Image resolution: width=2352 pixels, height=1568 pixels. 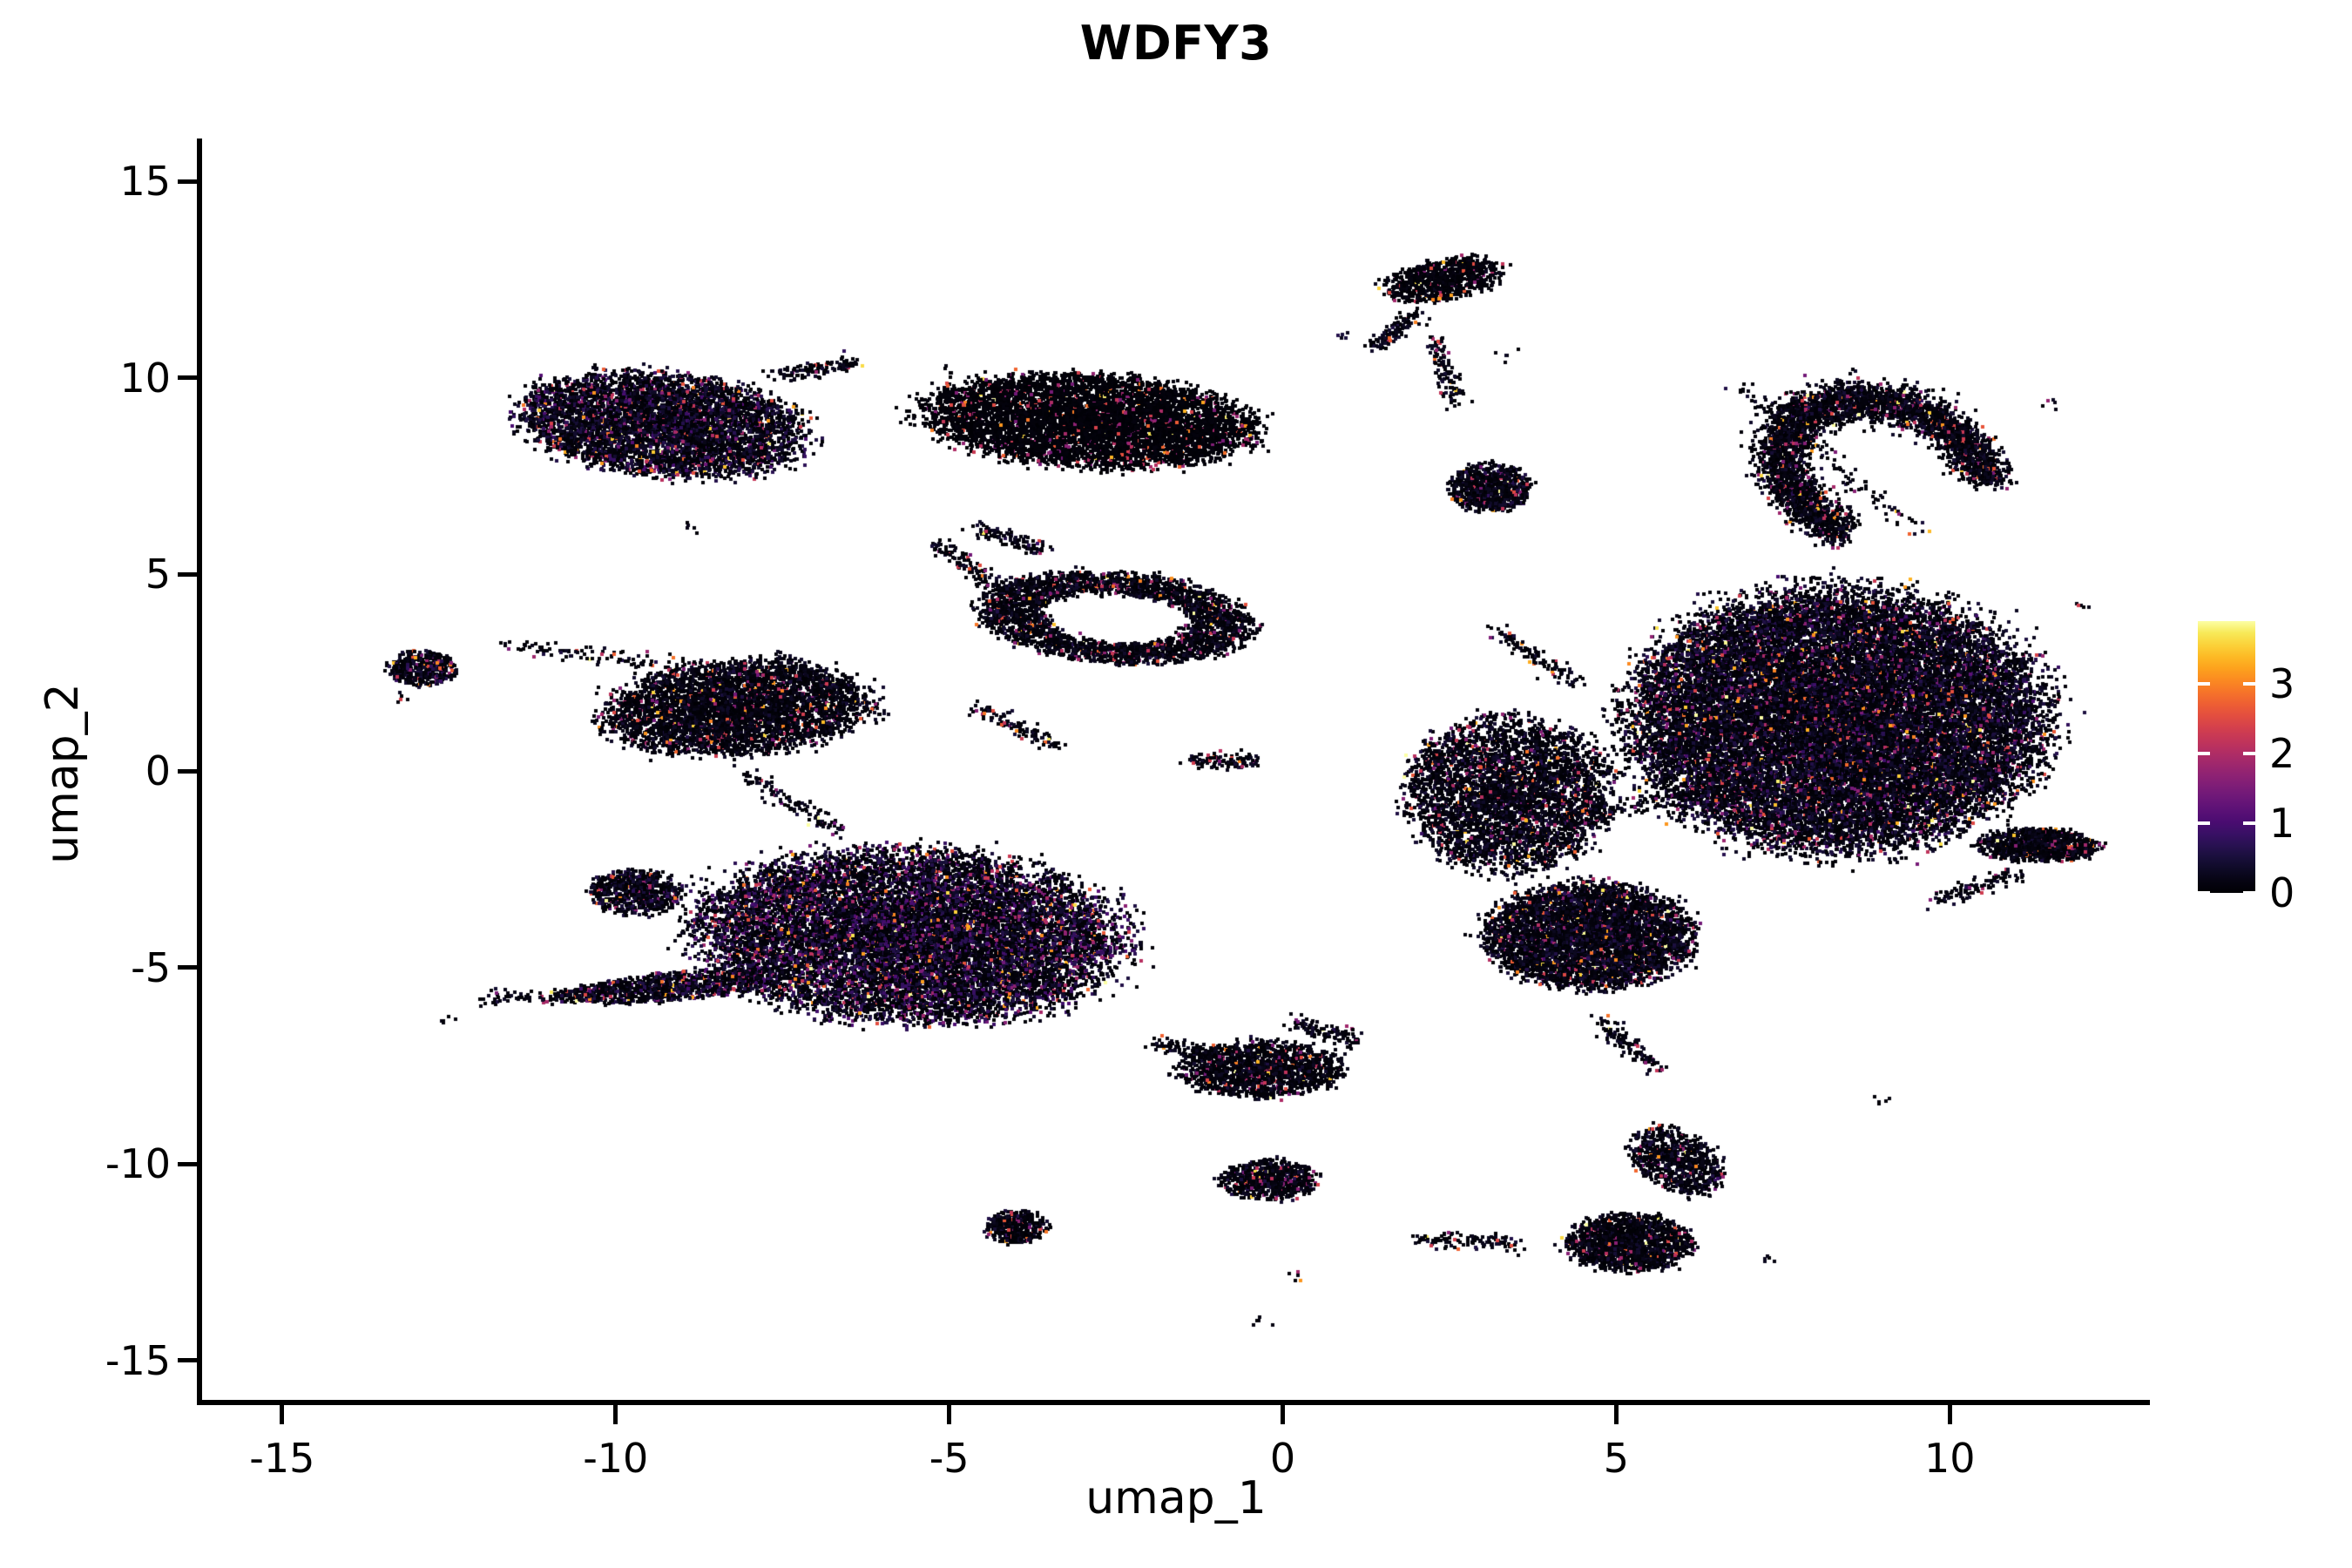 What do you see at coordinates (2282, 753) in the screenshot?
I see `colorbar-tick-label: 2` at bounding box center [2282, 753].